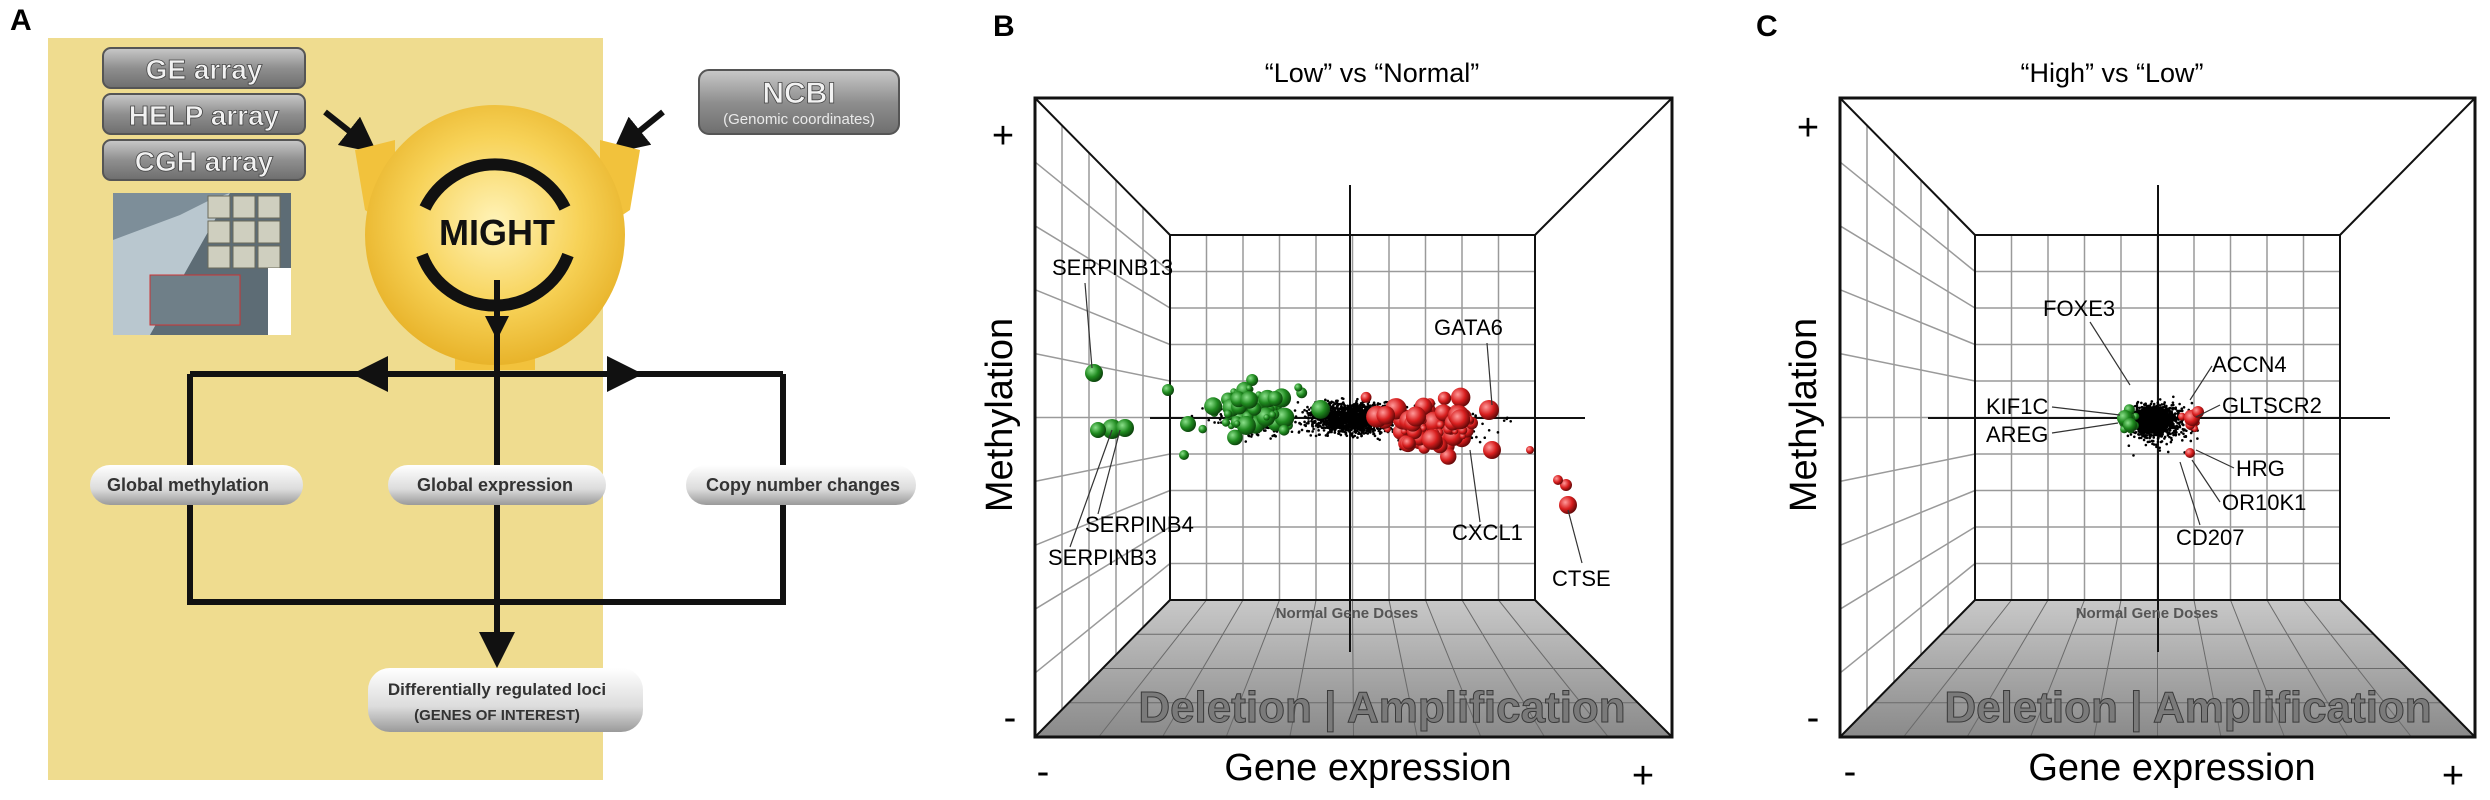  Describe the element at coordinates (2264, 502) in the screenshot. I see `gene-label-or10k1: OR10K1` at that location.